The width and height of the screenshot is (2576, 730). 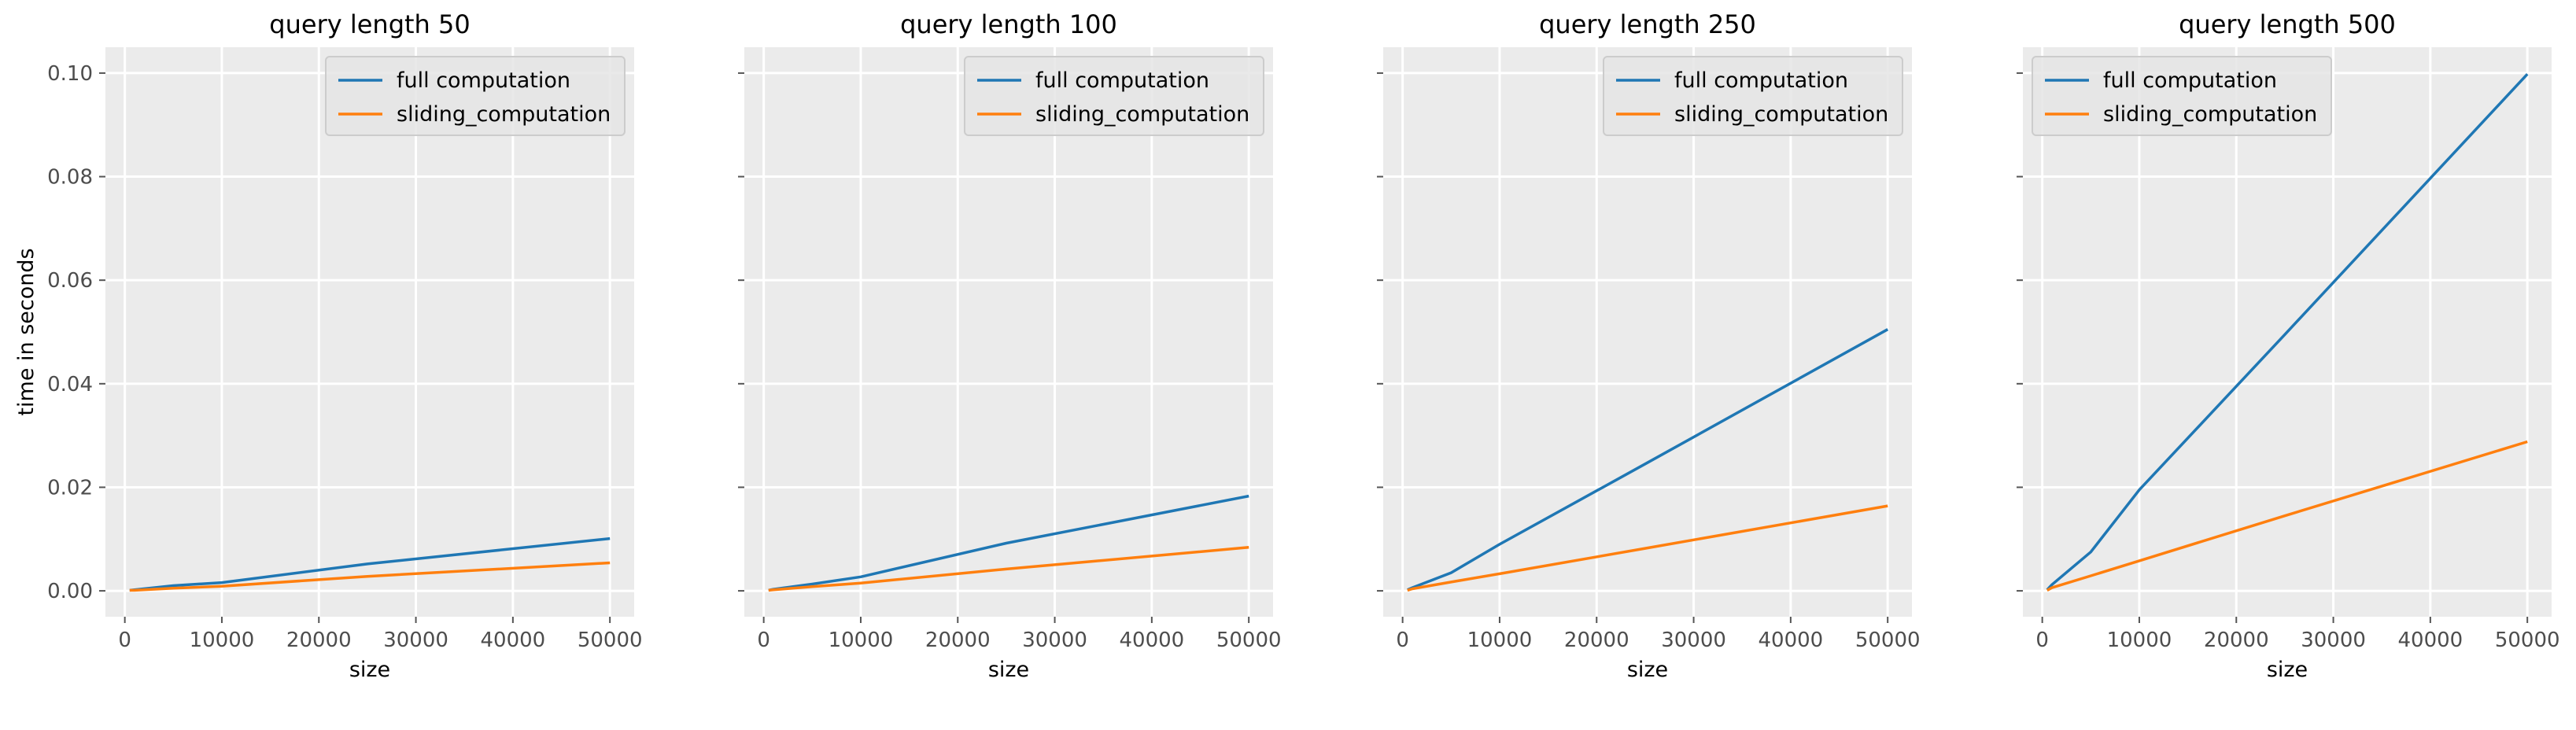 I want to click on chart-title: query length 50, so click(x=369, y=24).